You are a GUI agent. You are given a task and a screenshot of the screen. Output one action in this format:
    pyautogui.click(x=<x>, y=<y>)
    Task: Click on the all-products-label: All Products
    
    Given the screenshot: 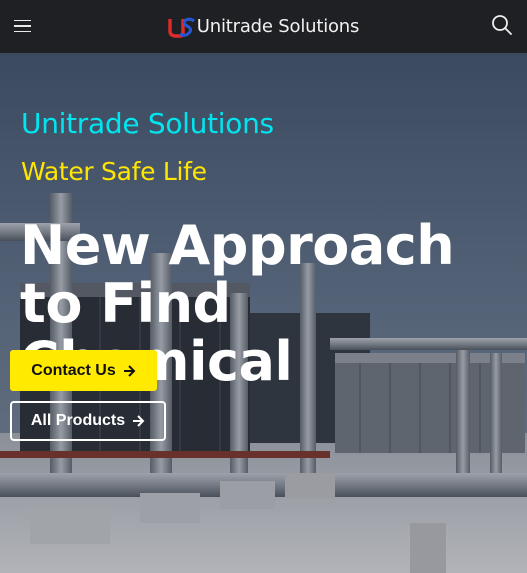 What is the action you would take?
    pyautogui.click(x=78, y=420)
    